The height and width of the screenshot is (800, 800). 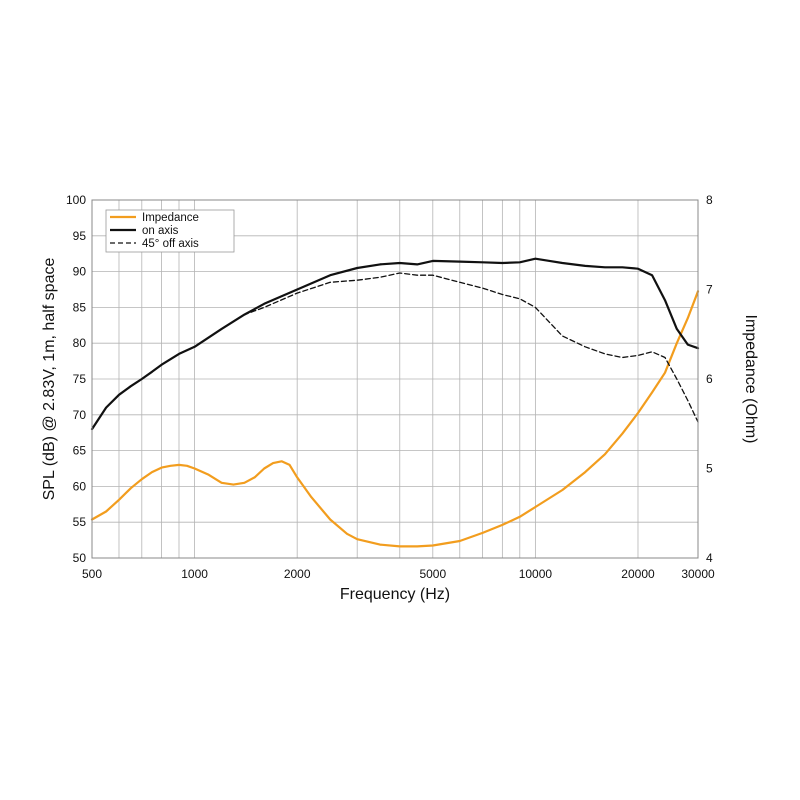 I want to click on y-tick-label: 90, so click(x=80, y=272).